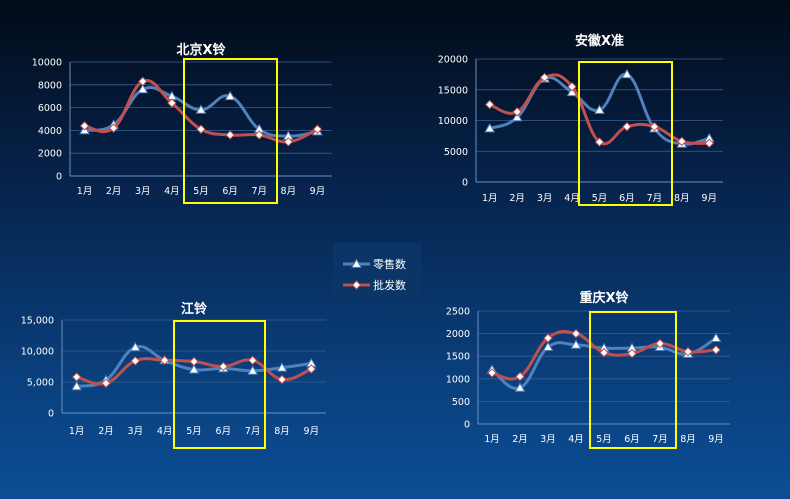  What do you see at coordinates (37, 352) in the screenshot?
I see `y-tick-label: 10,000` at bounding box center [37, 352].